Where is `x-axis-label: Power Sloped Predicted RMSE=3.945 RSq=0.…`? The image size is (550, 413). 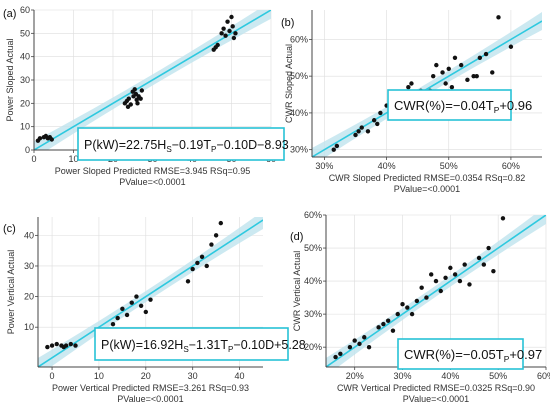
x-axis-label: Power Sloped Predicted RMSE=3.945 RSq=0.… is located at coordinates (153, 171).